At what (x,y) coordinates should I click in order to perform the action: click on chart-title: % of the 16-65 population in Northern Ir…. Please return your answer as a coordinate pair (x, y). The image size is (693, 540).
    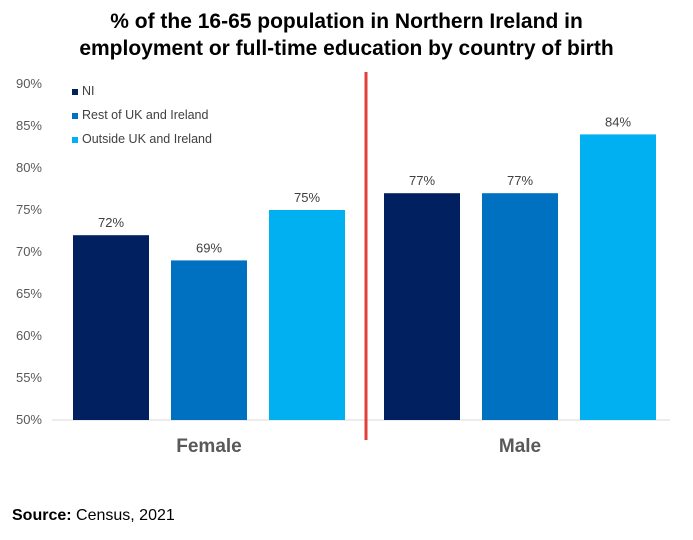
    Looking at the image, I should click on (346, 35).